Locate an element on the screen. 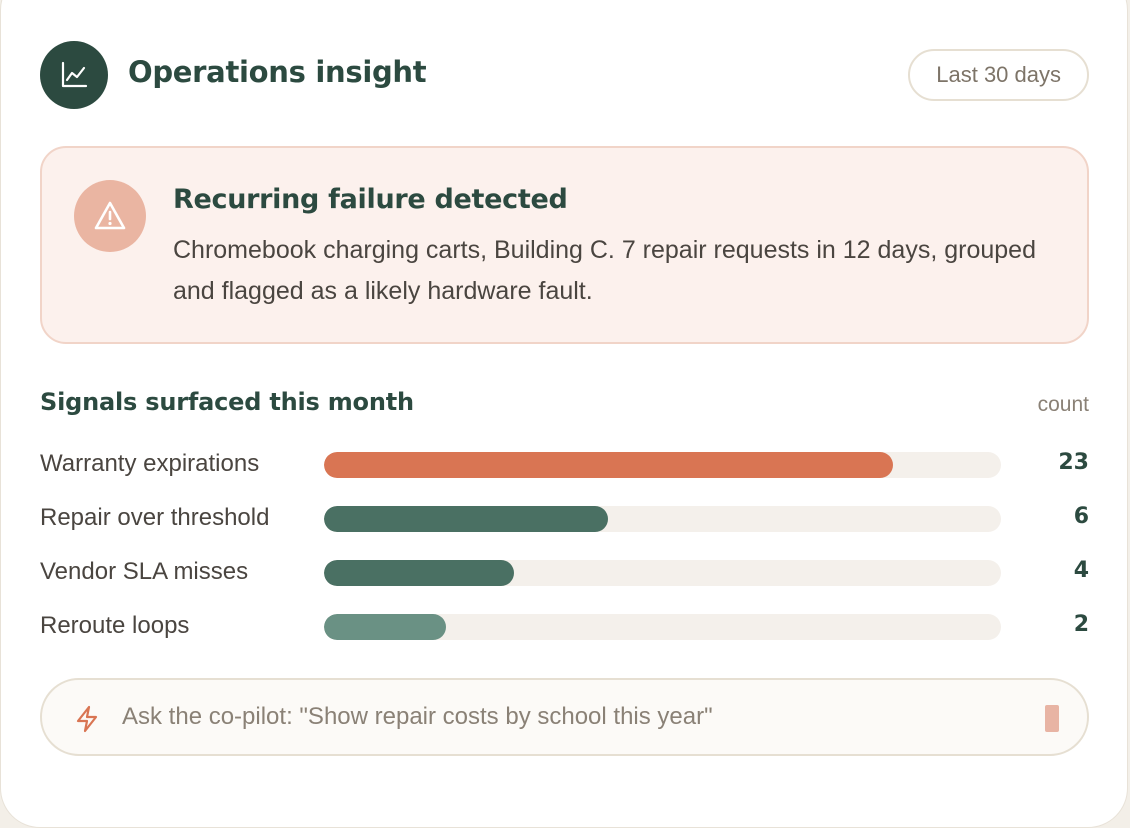 Image resolution: width=1130 pixels, height=828 pixels. warning-triangle-icon is located at coordinates (110, 216).